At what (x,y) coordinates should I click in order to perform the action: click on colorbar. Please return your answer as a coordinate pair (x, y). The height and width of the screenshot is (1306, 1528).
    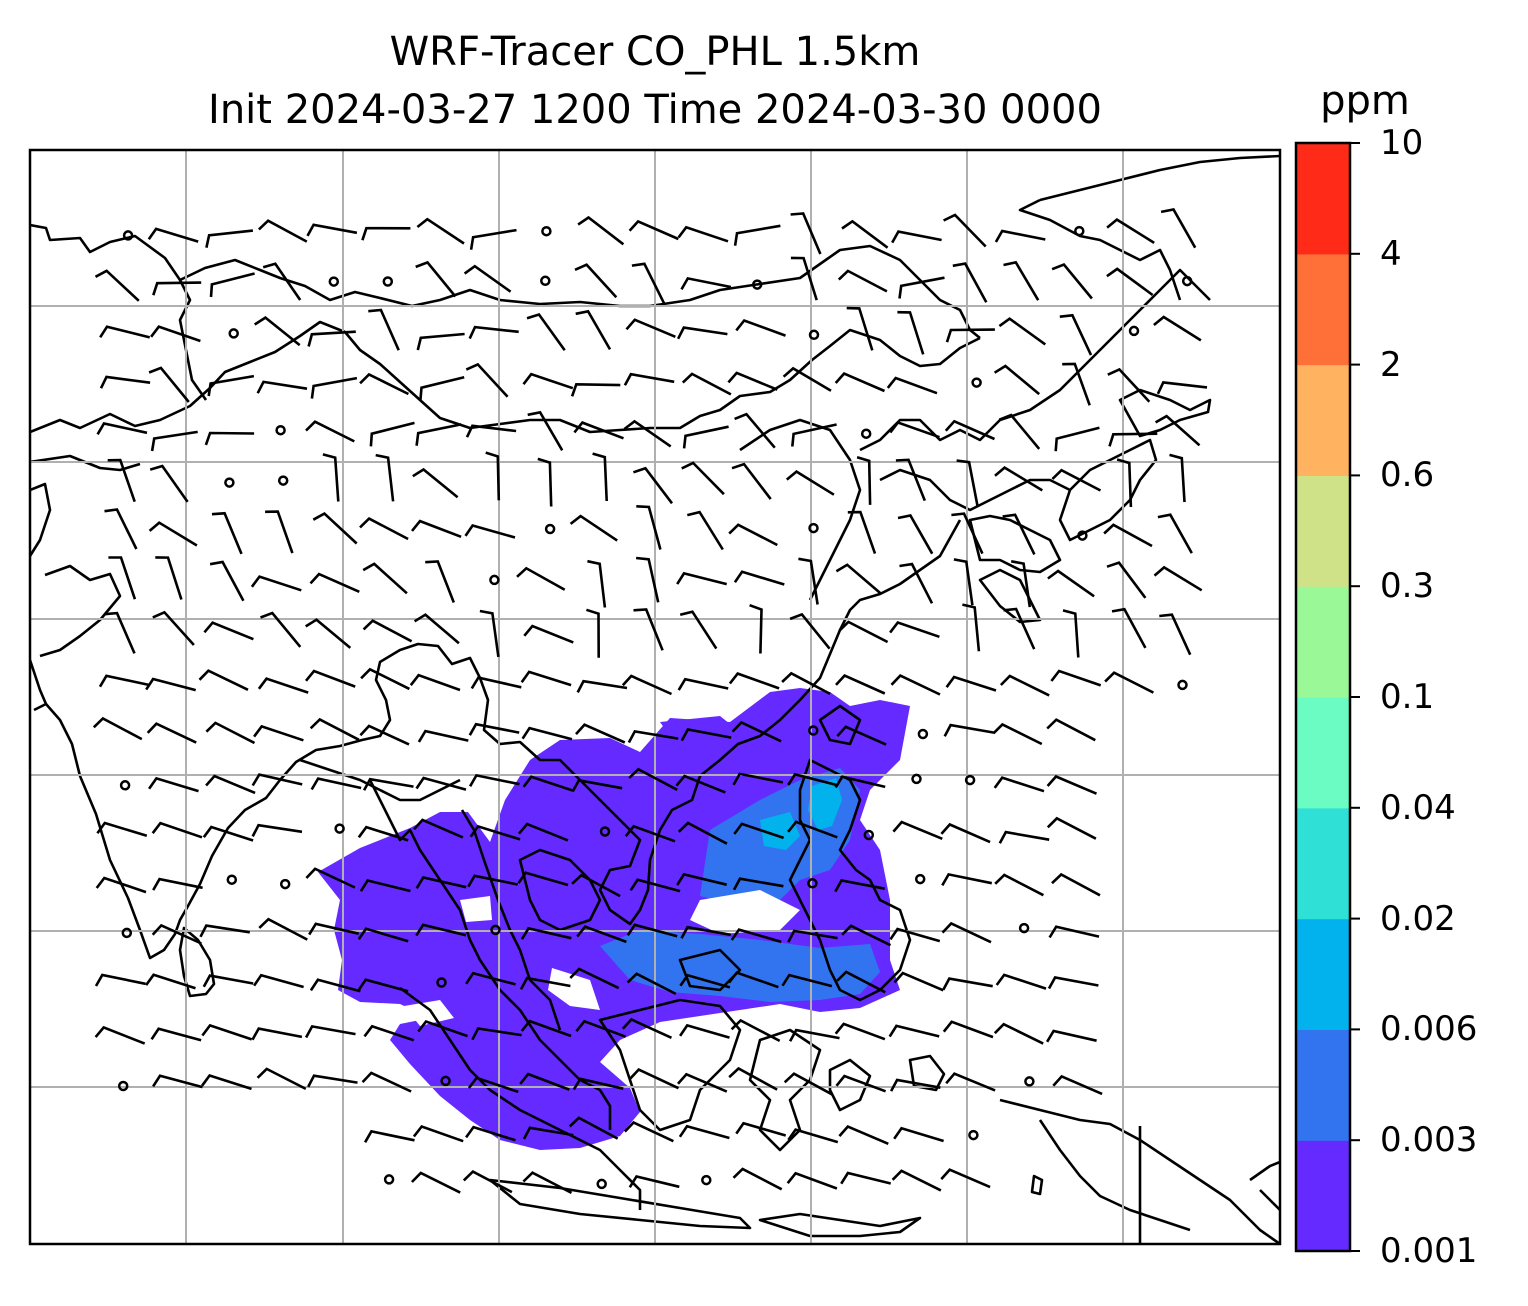
    Looking at the image, I should click on (1323, 697).